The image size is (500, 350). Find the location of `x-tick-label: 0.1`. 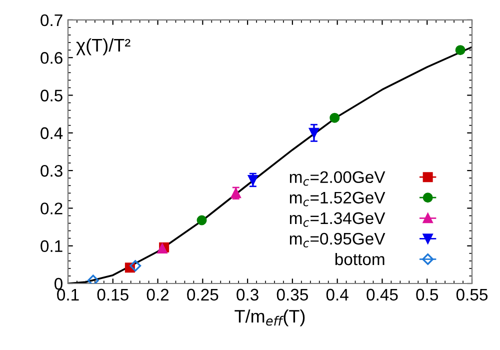

x-tick-label: 0.1 is located at coordinates (68, 294).